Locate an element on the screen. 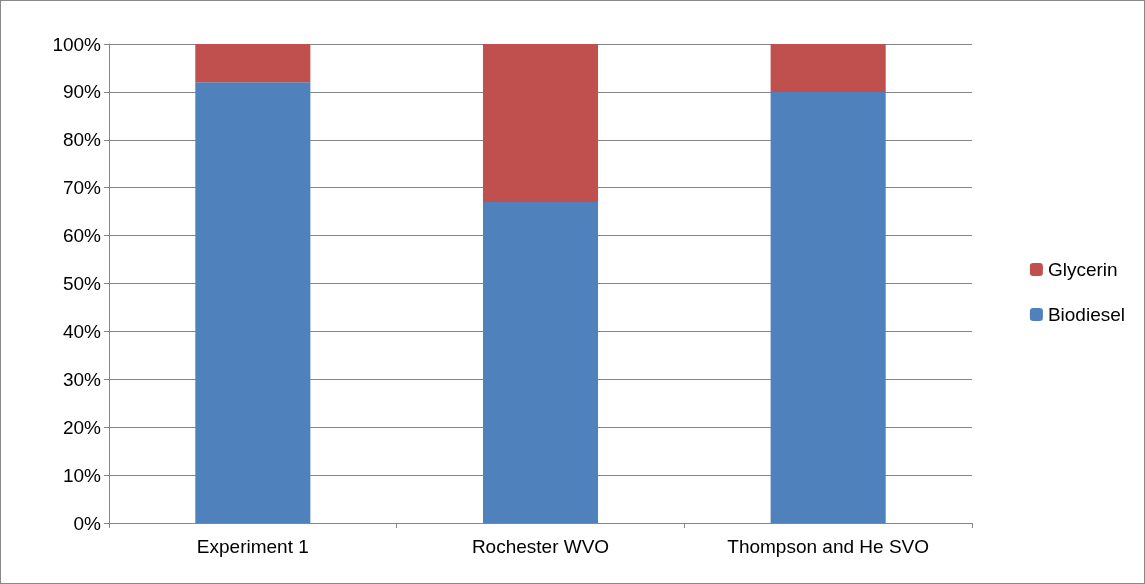 This screenshot has height=584, width=1145. y-tick-label: 20% is located at coordinates (82, 427).